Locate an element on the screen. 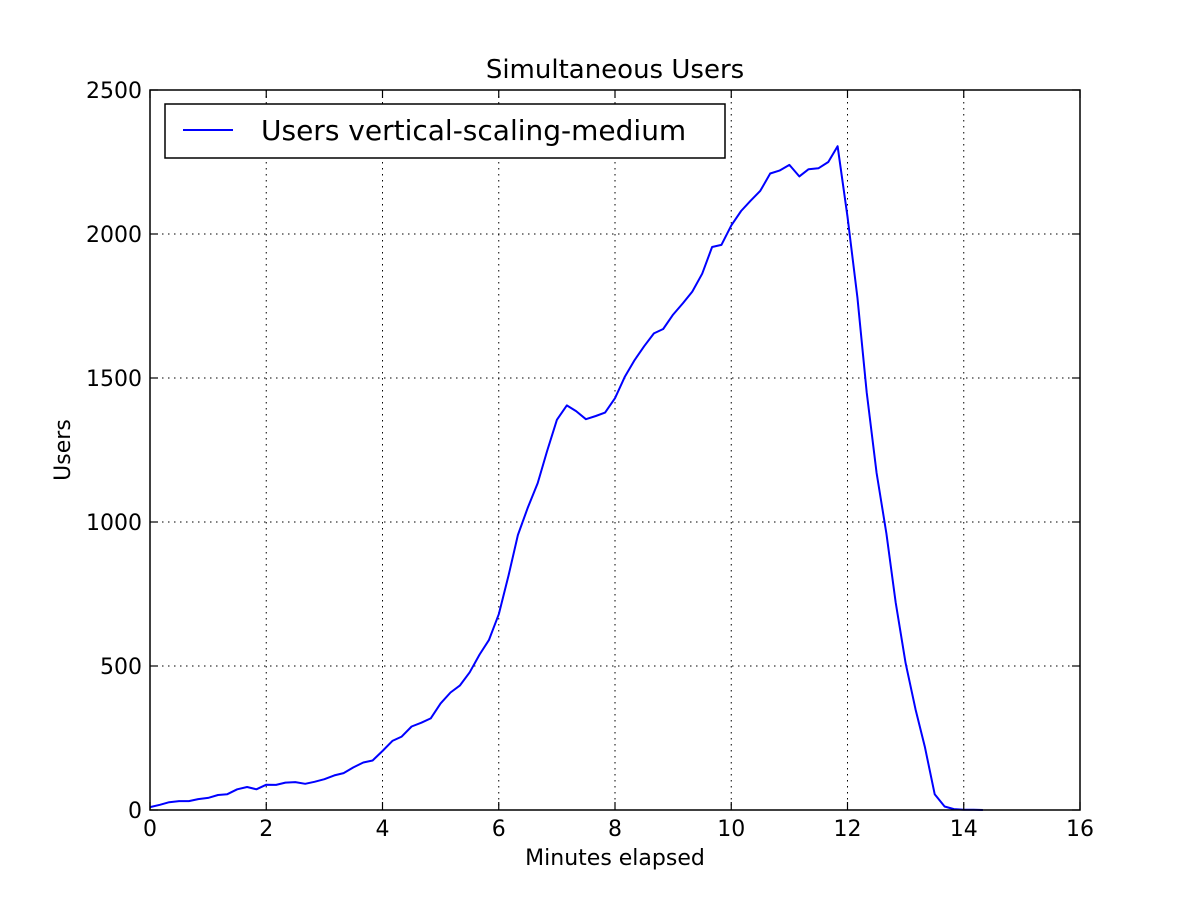 The image size is (1200, 905). legend-label: Users vertical-scaling-medium is located at coordinates (473, 130).